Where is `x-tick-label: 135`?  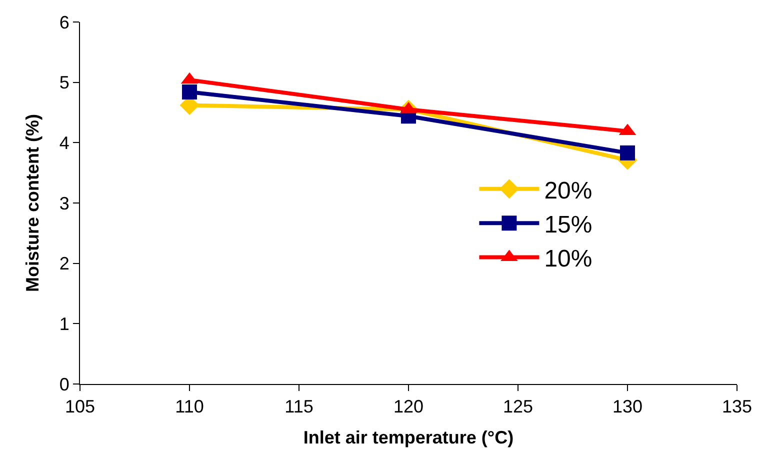 x-tick-label: 135 is located at coordinates (737, 406).